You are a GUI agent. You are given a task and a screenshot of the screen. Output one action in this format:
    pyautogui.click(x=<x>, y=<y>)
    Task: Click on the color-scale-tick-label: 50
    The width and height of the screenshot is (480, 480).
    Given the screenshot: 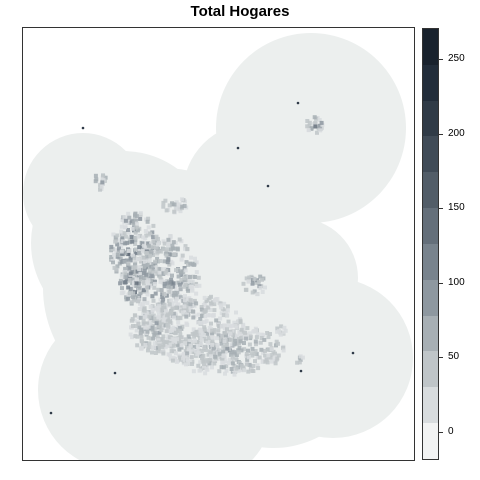 What is the action you would take?
    pyautogui.click(x=454, y=357)
    